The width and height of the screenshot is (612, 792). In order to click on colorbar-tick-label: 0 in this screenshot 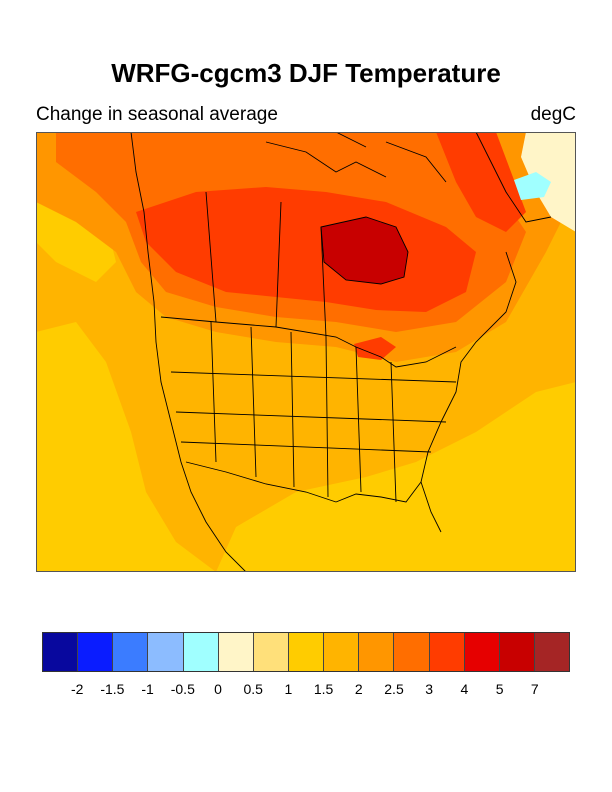, I will do `click(218, 689)`.